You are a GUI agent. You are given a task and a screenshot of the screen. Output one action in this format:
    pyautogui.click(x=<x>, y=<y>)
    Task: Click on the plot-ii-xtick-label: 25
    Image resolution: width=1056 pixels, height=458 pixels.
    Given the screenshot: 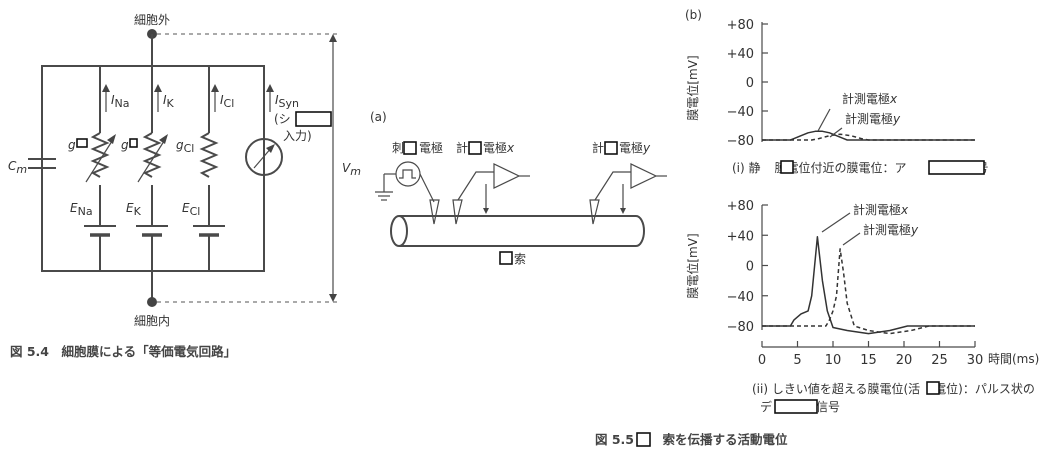 What is the action you would take?
    pyautogui.click(x=939, y=360)
    